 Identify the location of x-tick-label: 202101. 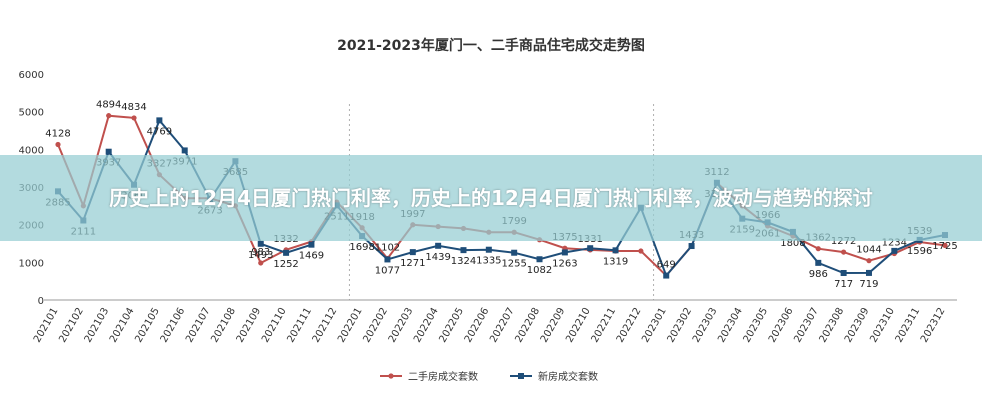
(46, 325).